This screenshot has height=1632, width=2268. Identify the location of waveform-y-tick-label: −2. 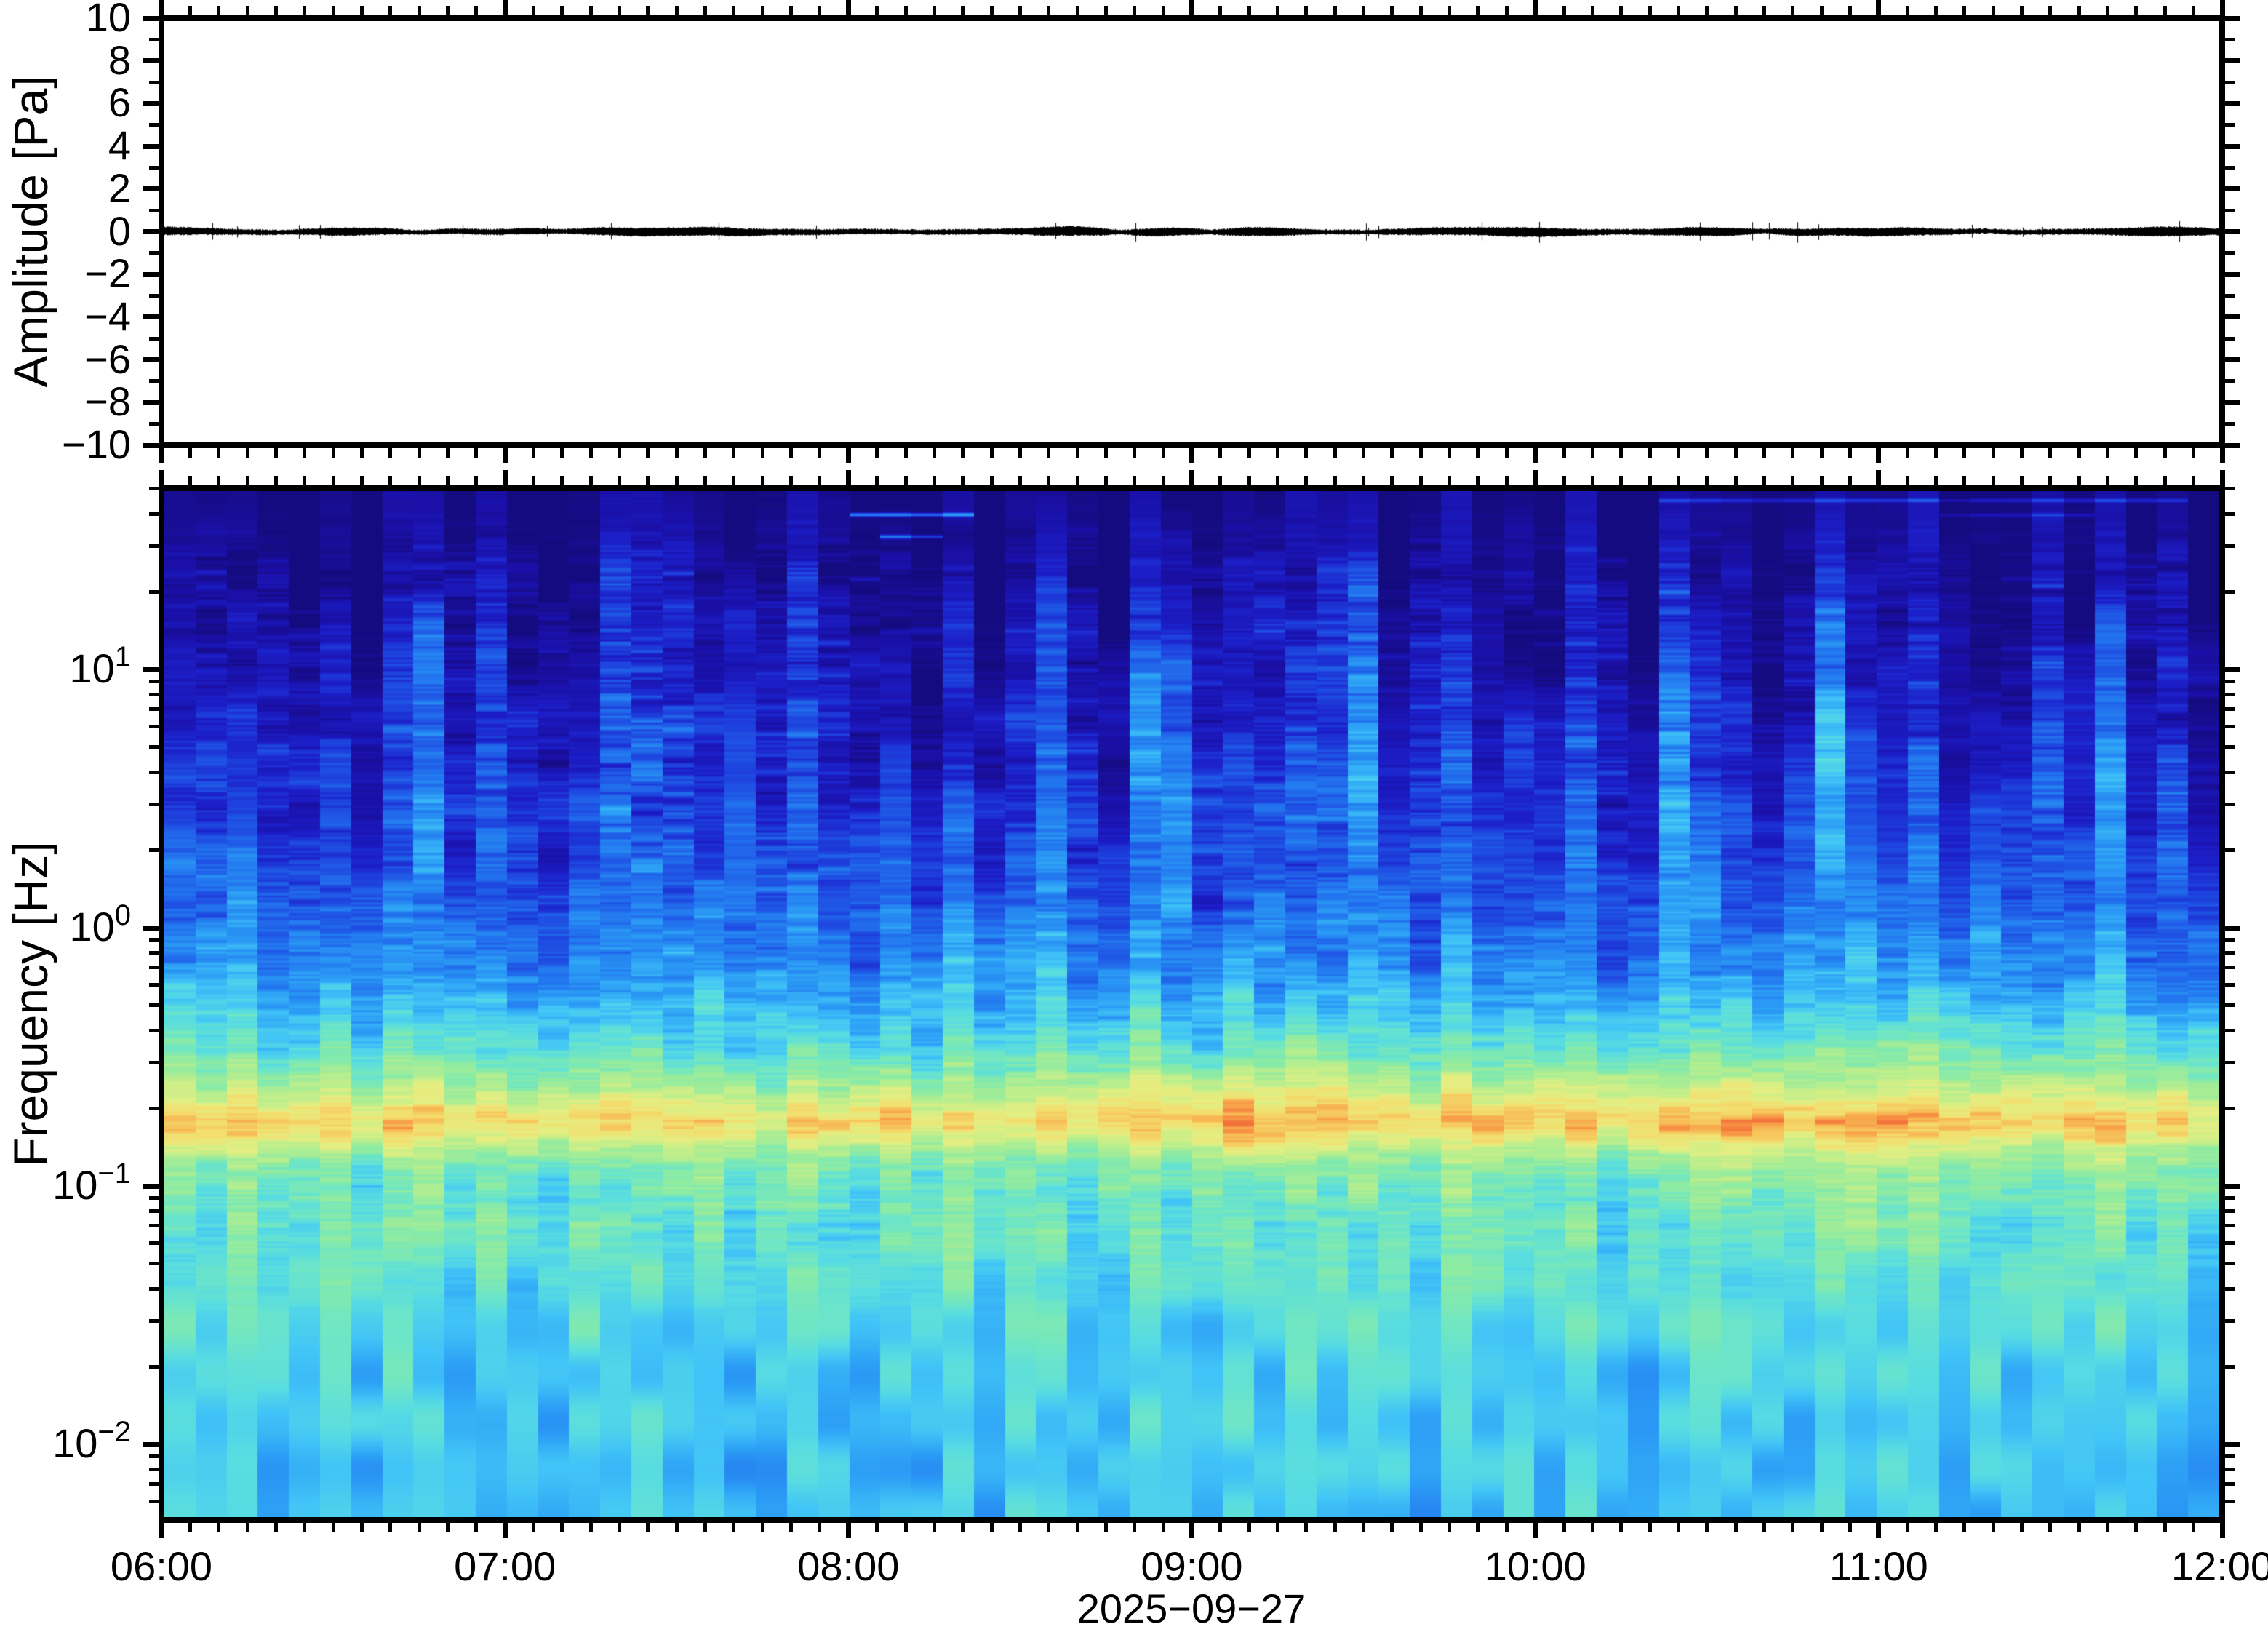
(107, 273).